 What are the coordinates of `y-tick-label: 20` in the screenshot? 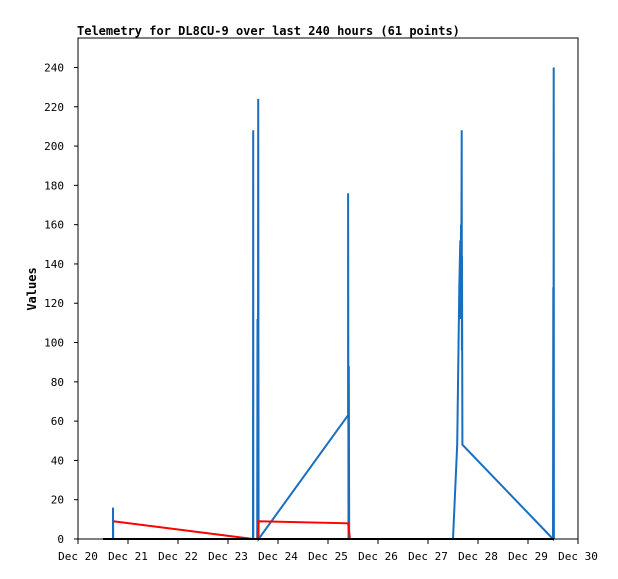 It's located at (57, 500).